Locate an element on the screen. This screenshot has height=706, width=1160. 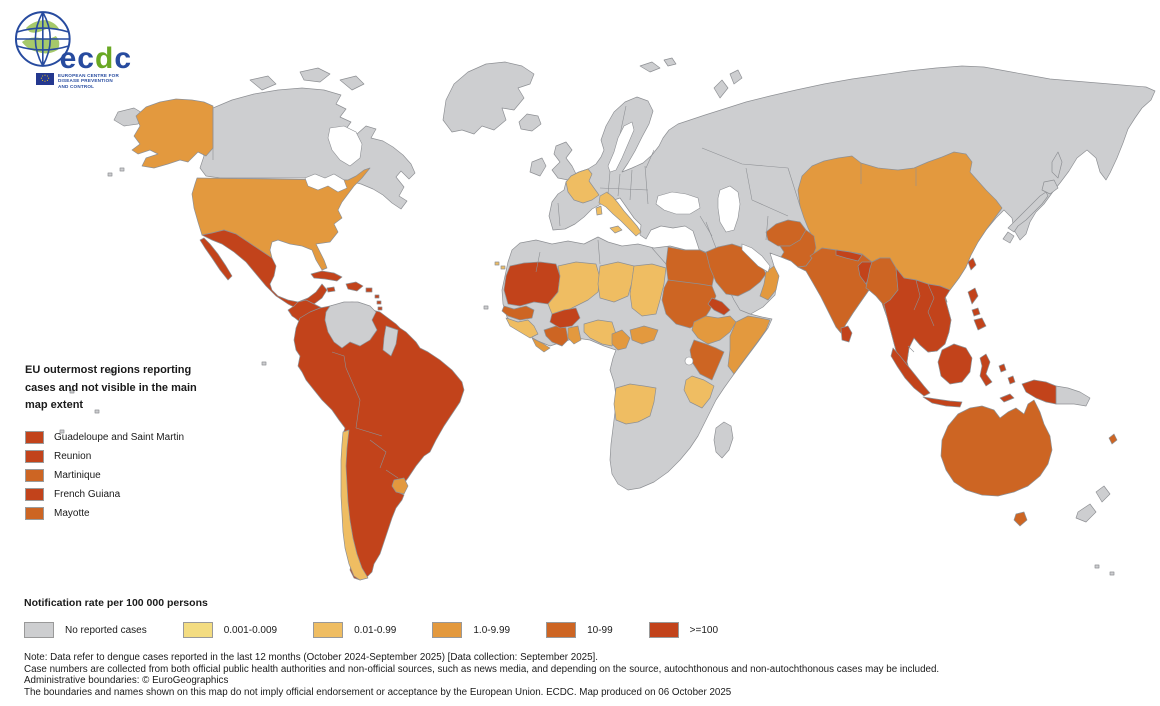
map-region-eritrea is located at coordinates (719, 306).